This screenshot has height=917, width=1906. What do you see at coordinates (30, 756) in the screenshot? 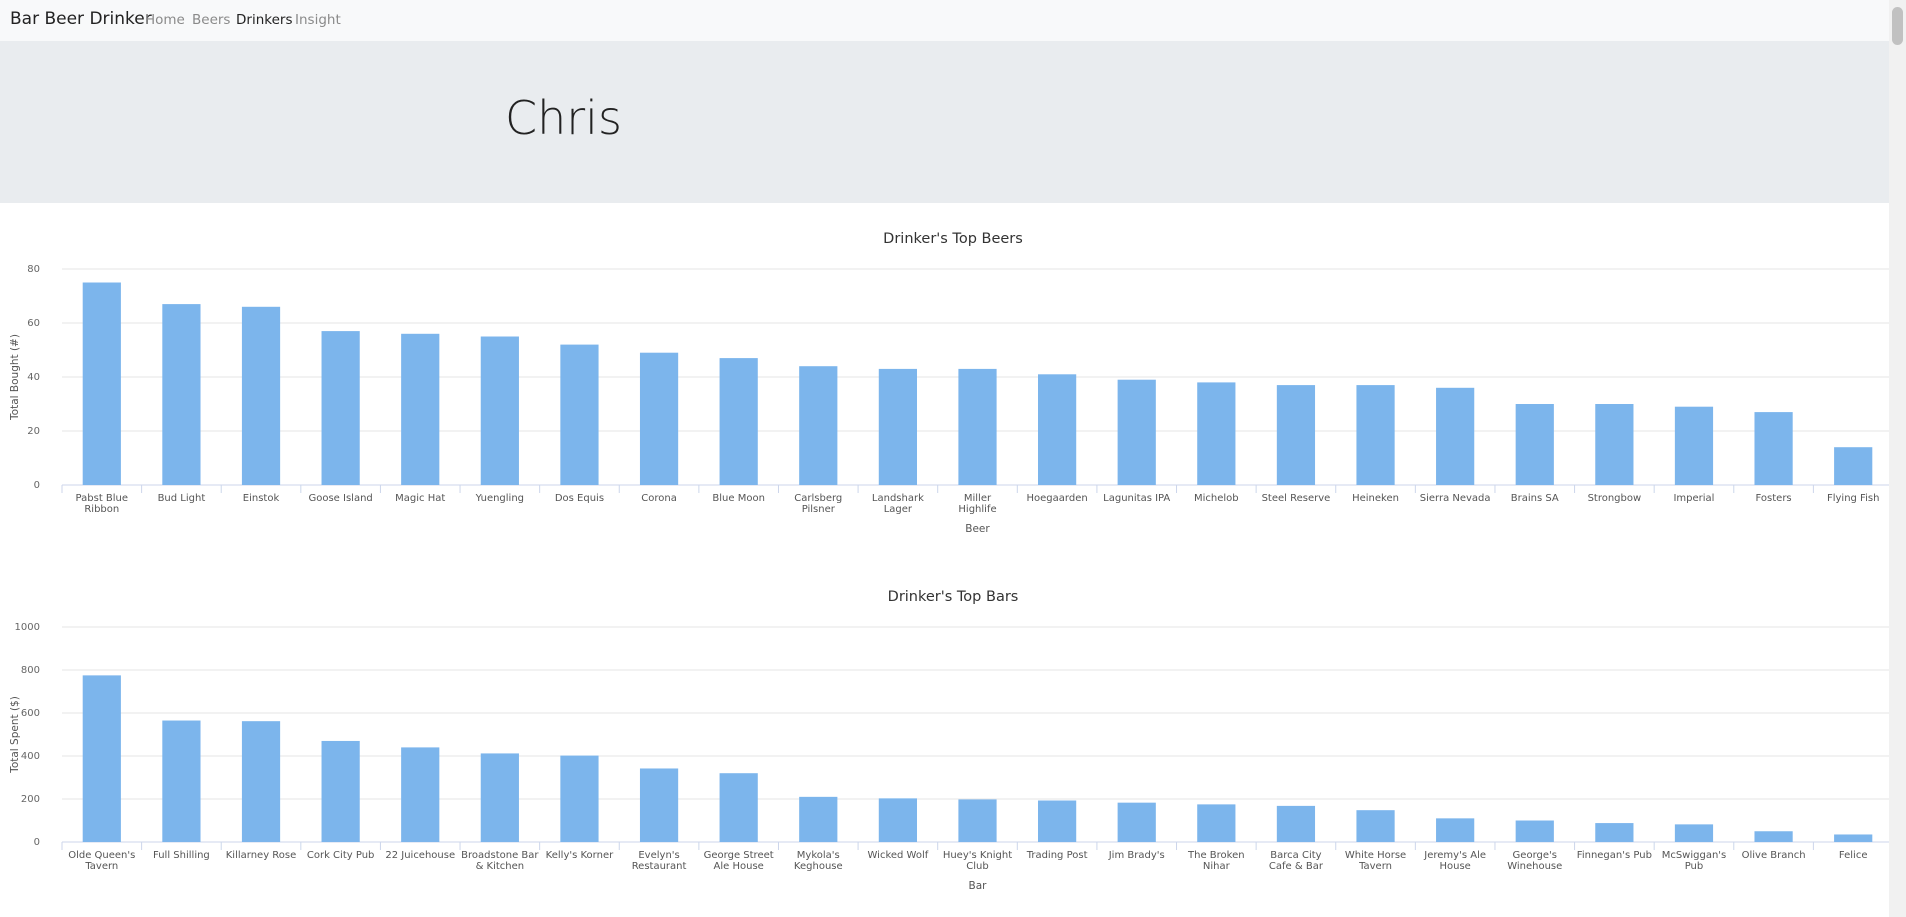
I see `y-tick-label: 400` at bounding box center [30, 756].